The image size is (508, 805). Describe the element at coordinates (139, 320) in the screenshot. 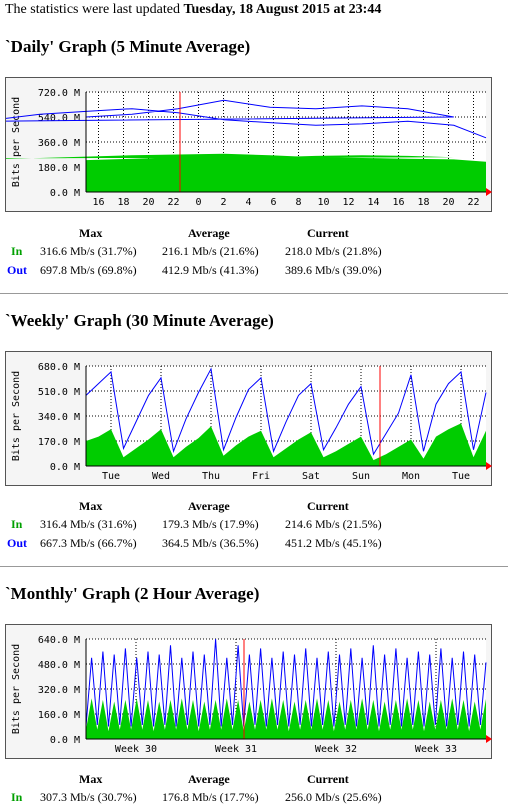

I see `weekly-graph-title: `Weekly' Graph (30 Minute Average)` at that location.